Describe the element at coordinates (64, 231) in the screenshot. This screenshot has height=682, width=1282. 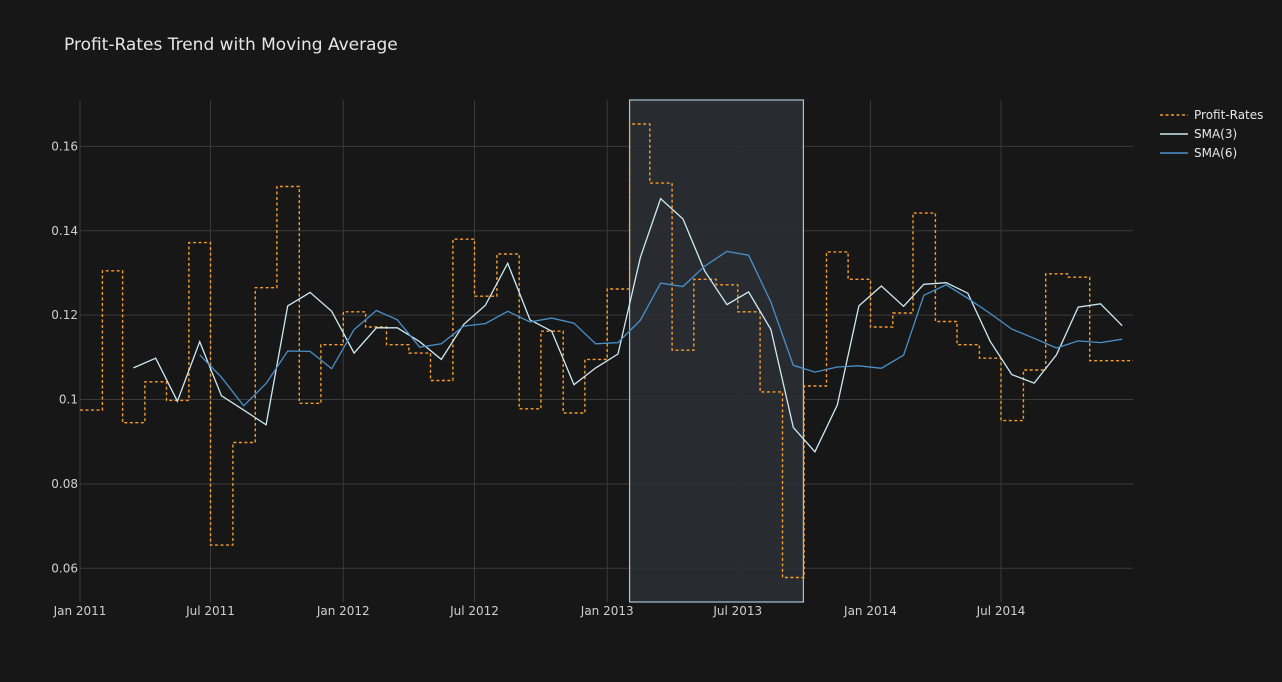
I see `y-tick-label: 0.14` at that location.